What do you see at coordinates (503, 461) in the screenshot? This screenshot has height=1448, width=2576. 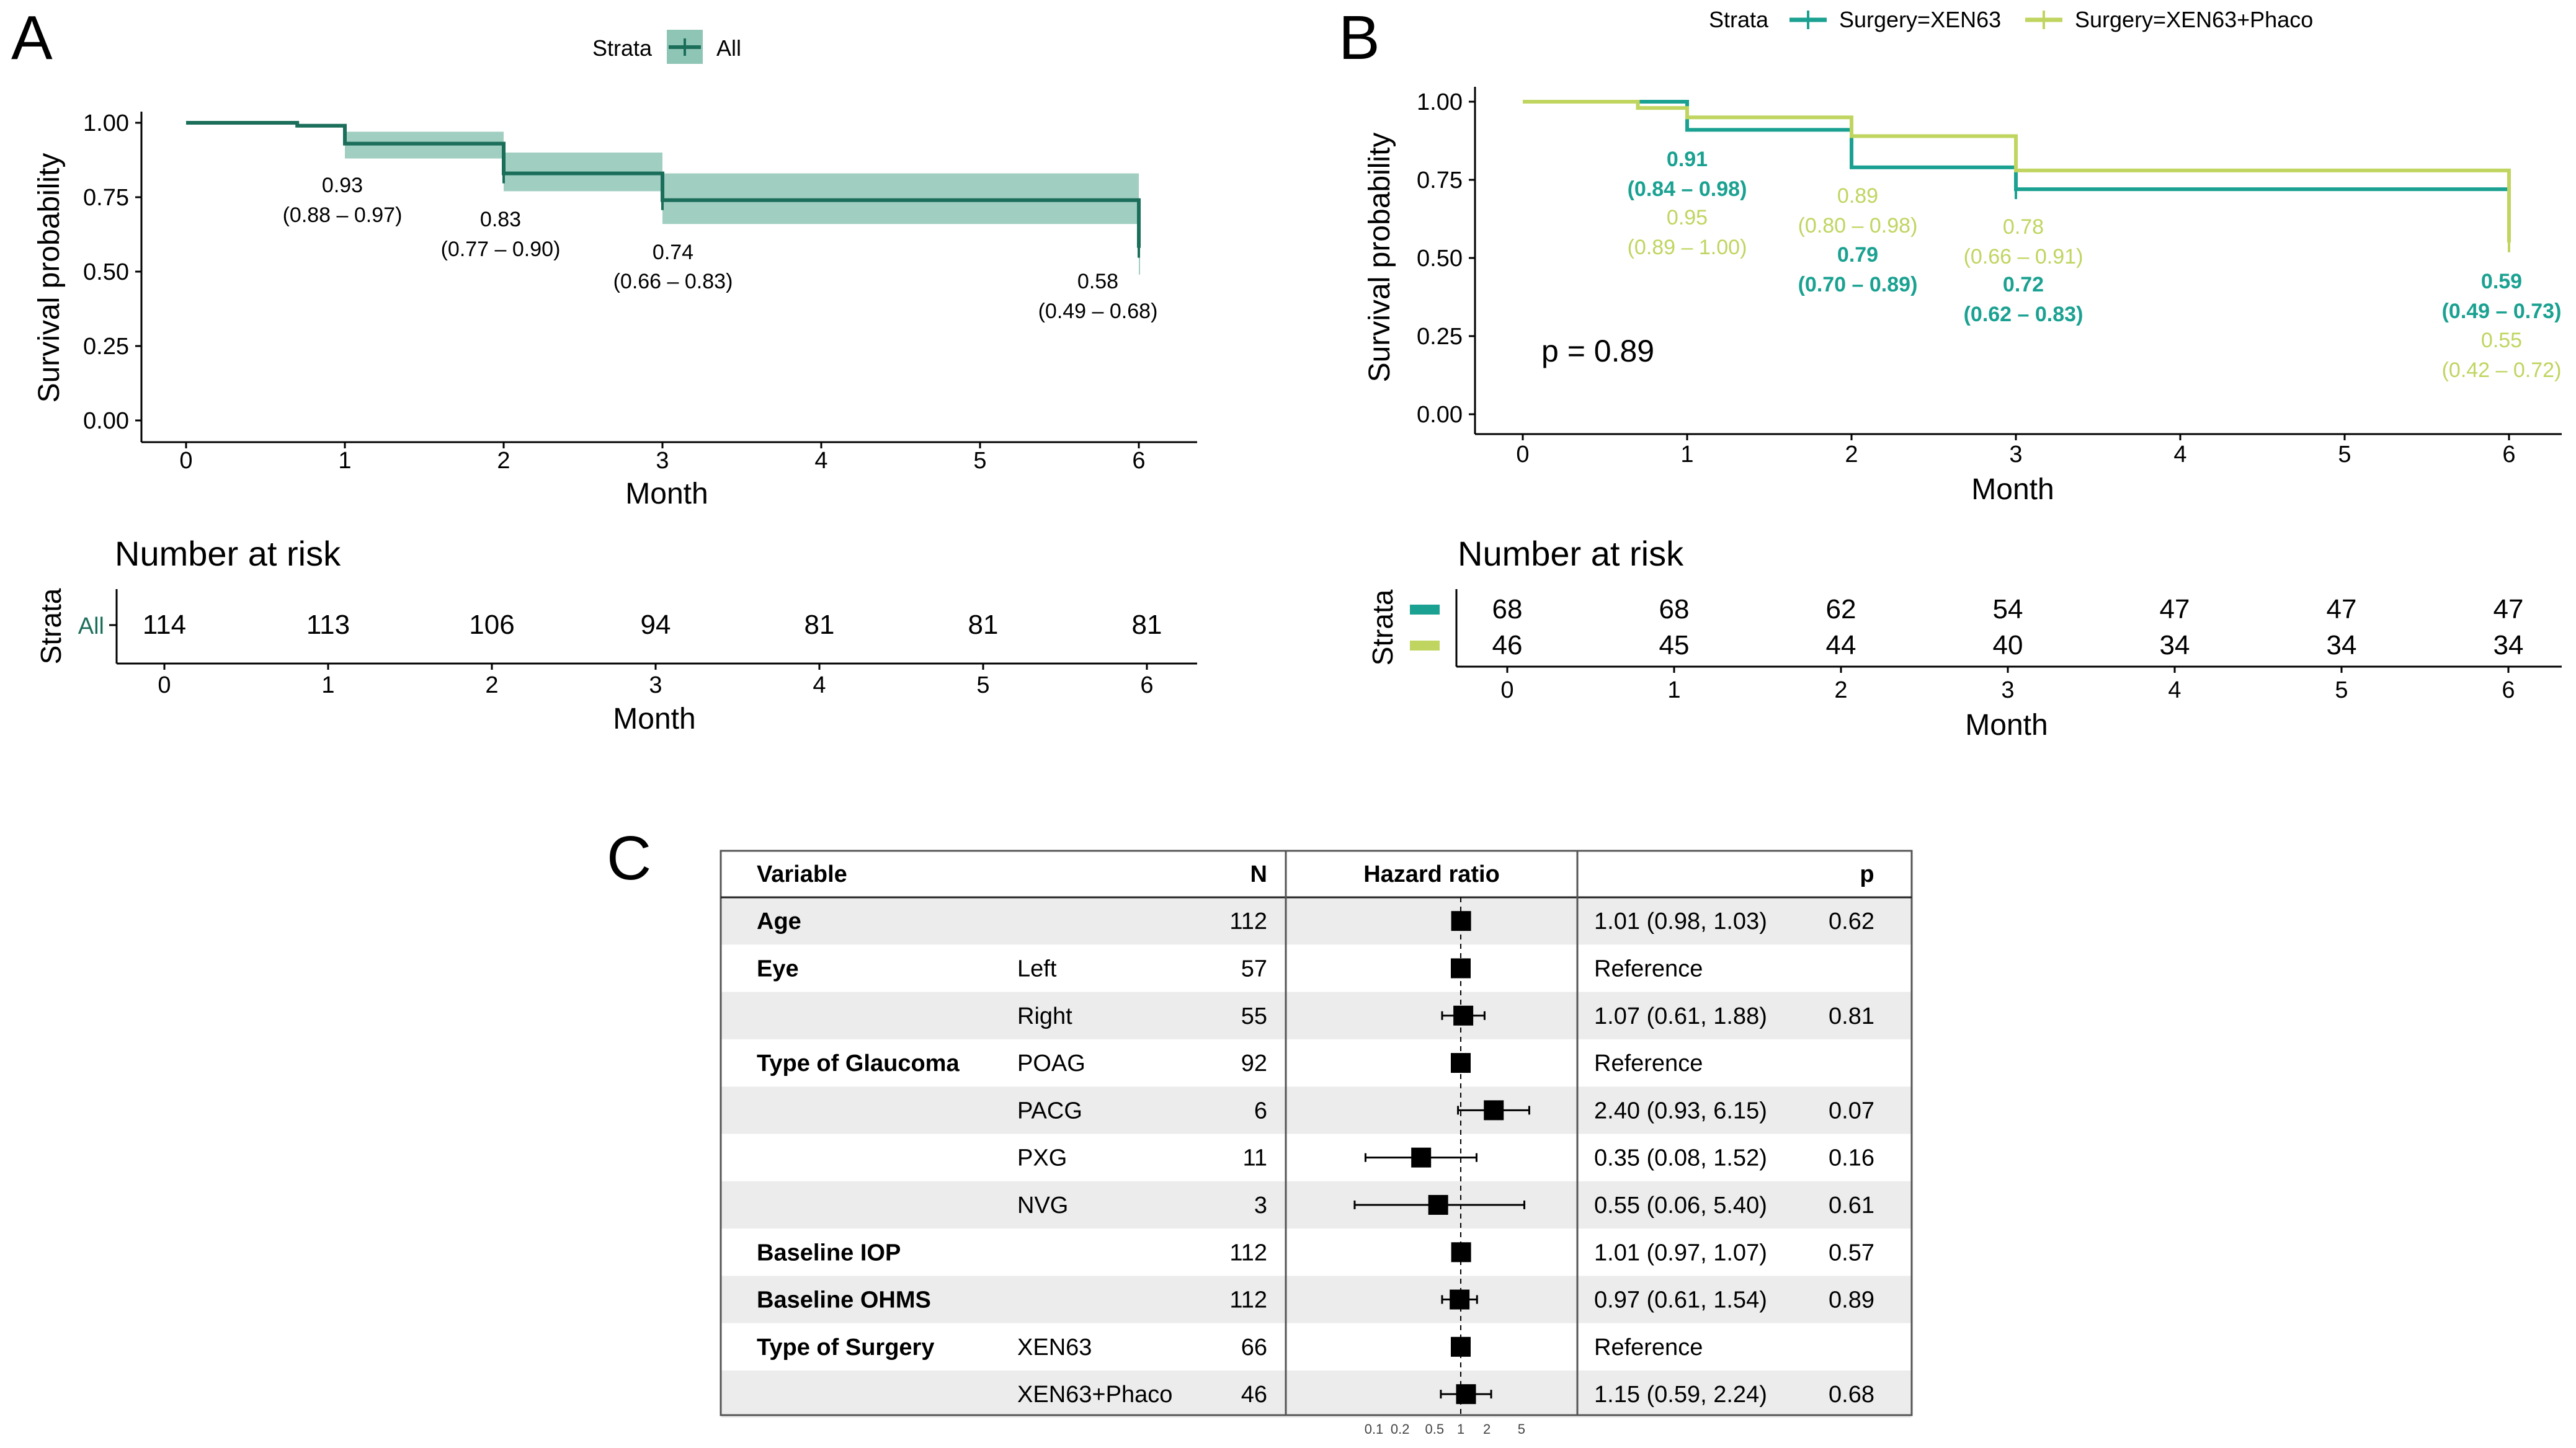 I see `x-tick-label-a: 2` at bounding box center [503, 461].